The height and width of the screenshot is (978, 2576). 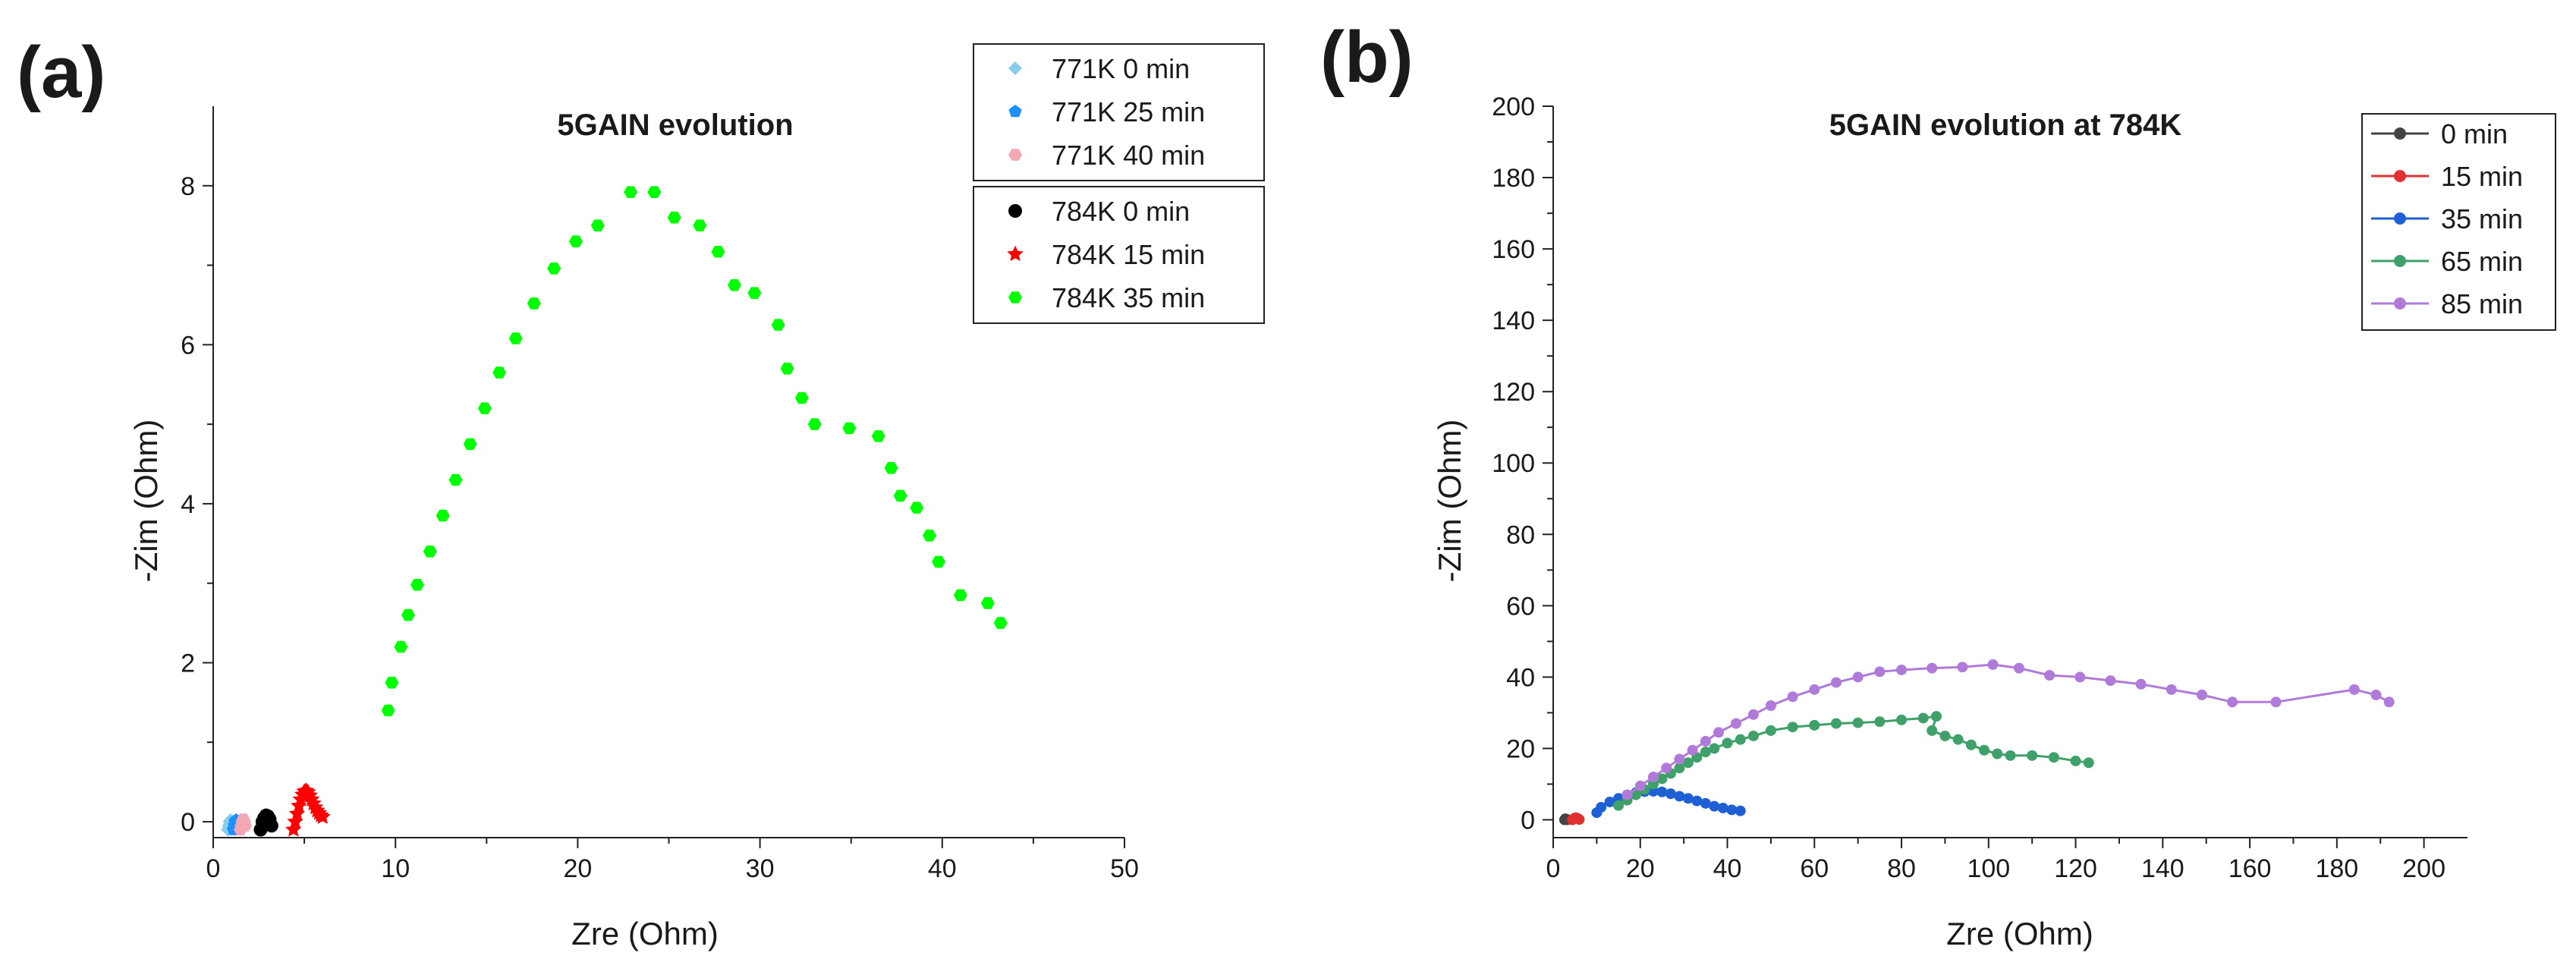 I want to click on chart-a-y-tick-label: 6, so click(x=188, y=345).